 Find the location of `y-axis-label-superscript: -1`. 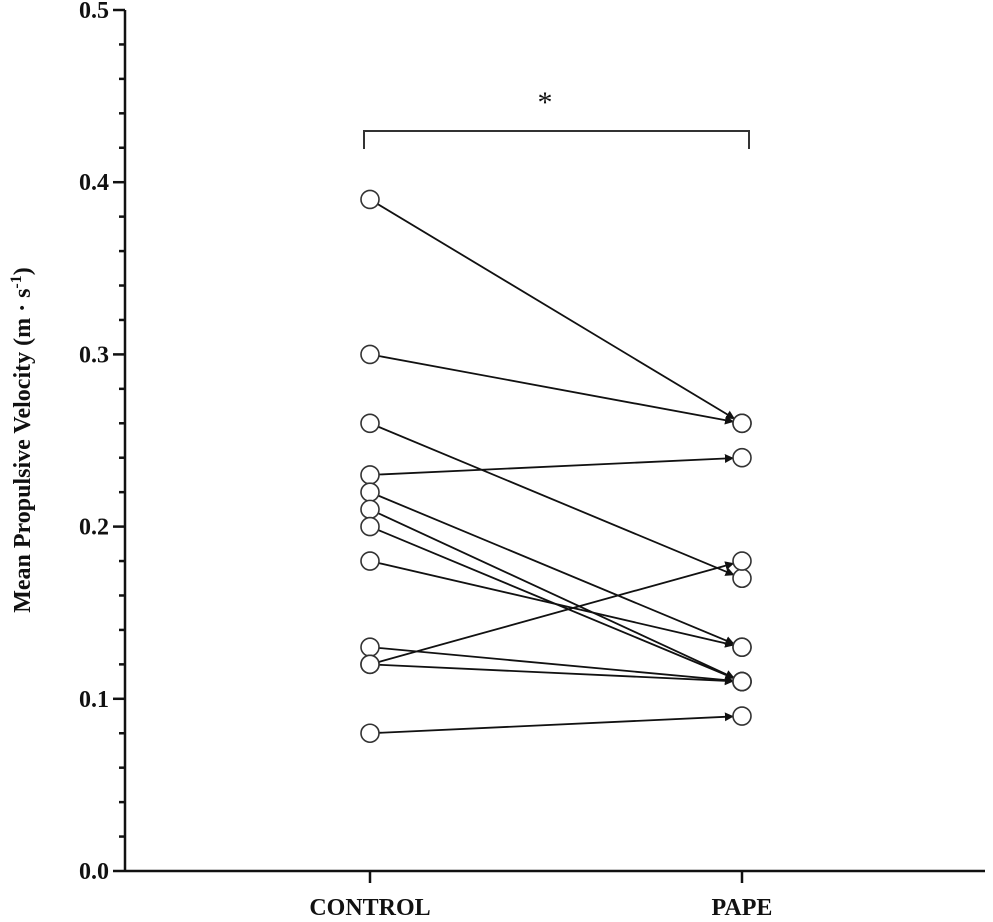

y-axis-label-superscript: -1 is located at coordinates (16, 281).